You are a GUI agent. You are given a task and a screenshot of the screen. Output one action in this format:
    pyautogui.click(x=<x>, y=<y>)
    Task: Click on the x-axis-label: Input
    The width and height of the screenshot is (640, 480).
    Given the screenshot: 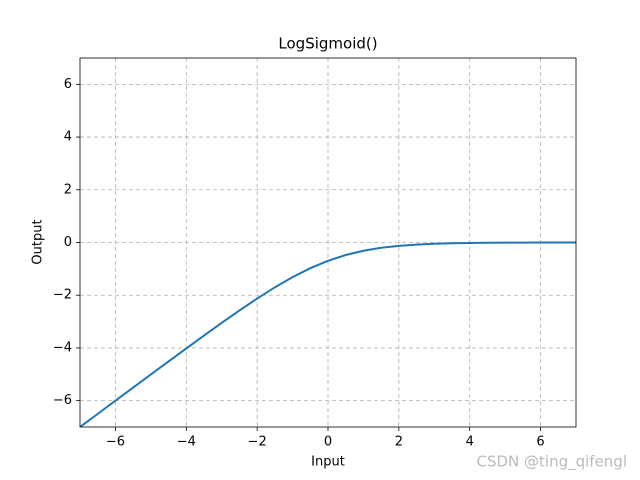 What is the action you would take?
    pyautogui.click(x=328, y=462)
    